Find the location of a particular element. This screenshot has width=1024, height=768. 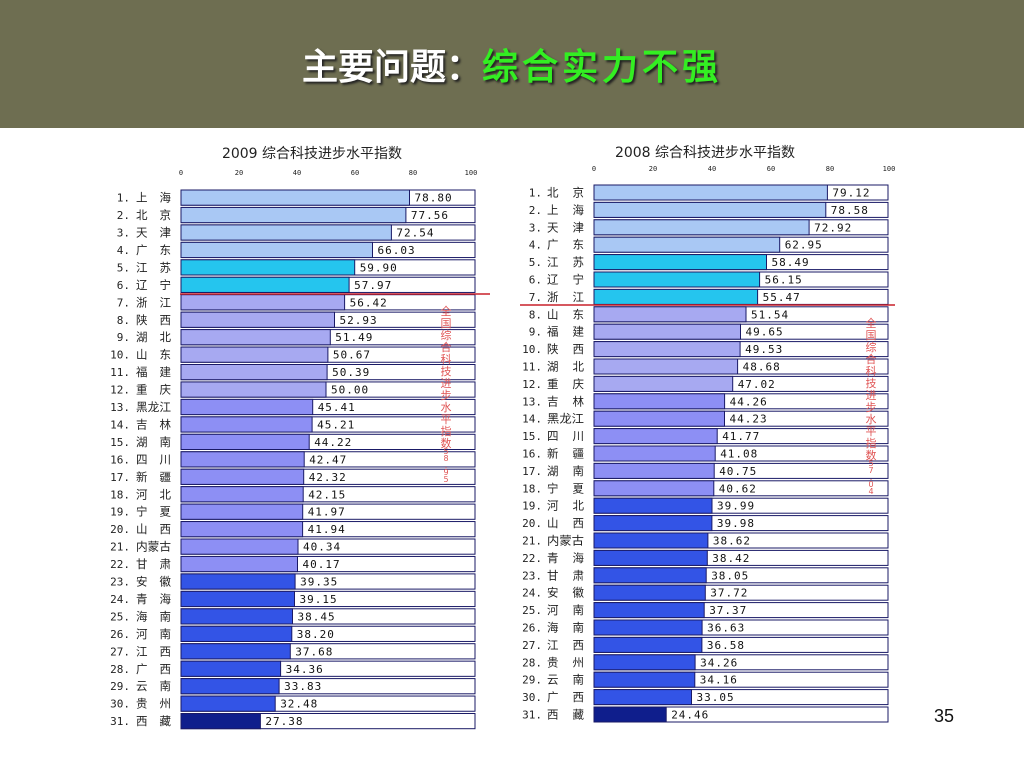

rank-label: 18. is located at coordinates (120, 494).